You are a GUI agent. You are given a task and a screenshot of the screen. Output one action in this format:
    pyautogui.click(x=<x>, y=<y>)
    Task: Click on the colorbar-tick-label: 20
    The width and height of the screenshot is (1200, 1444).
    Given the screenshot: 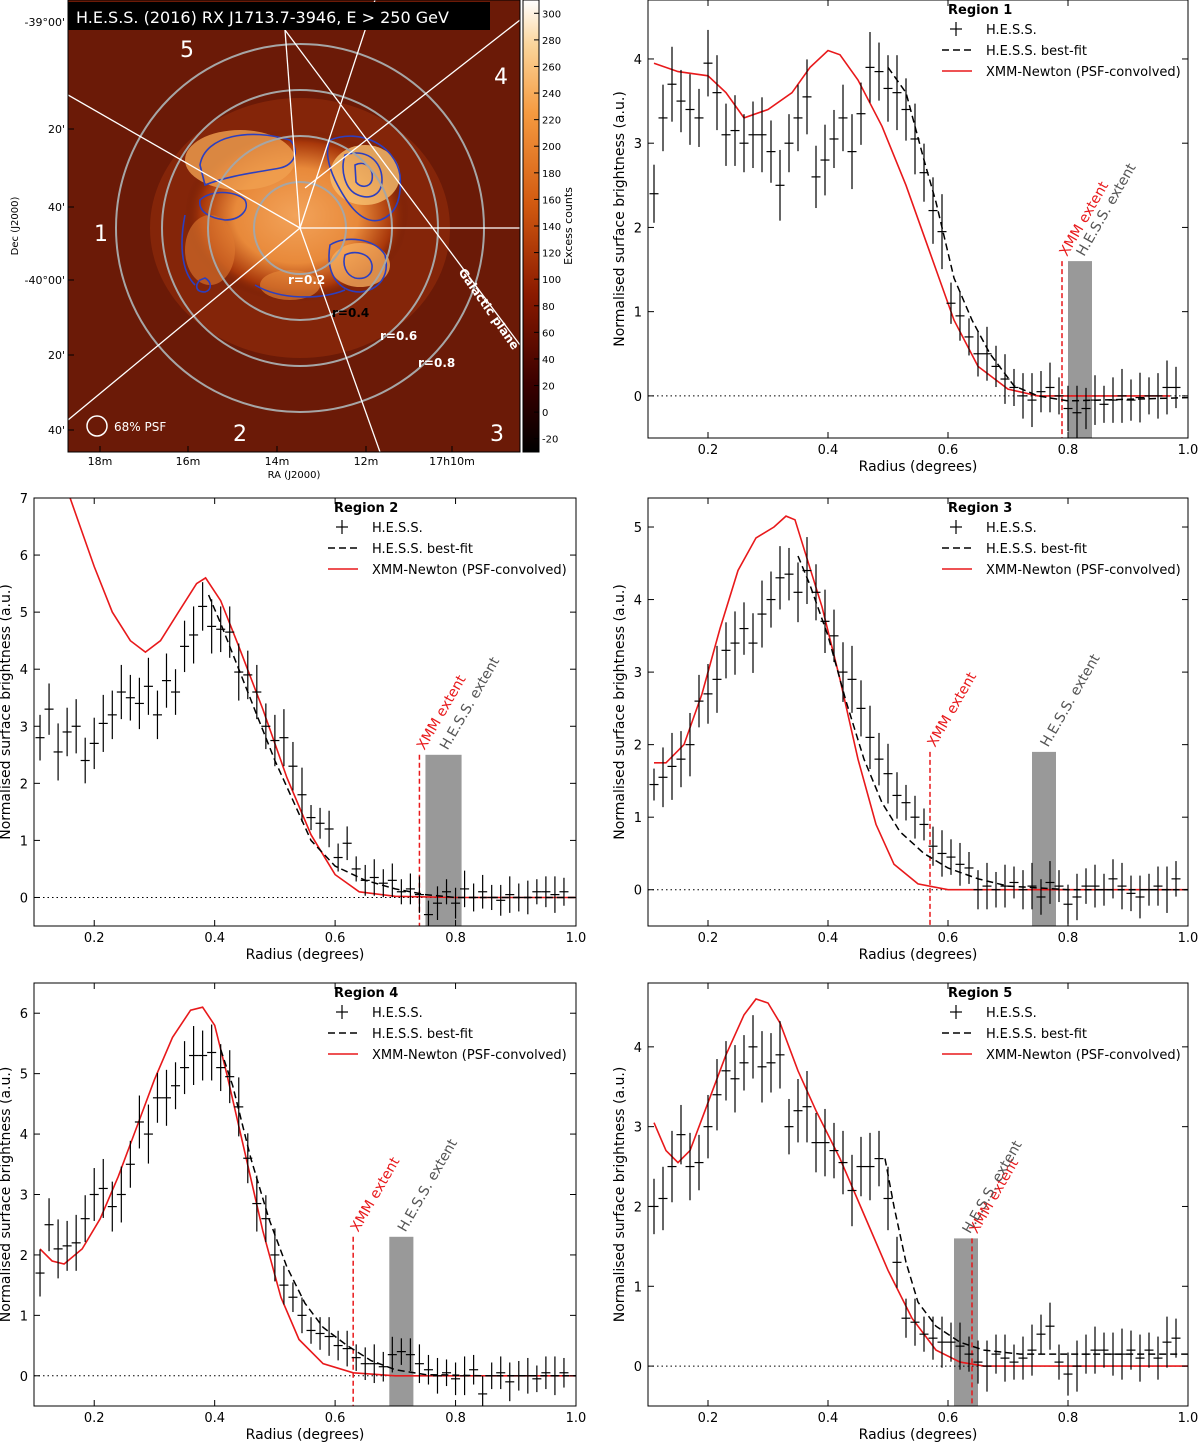 What is the action you would take?
    pyautogui.click(x=548, y=387)
    